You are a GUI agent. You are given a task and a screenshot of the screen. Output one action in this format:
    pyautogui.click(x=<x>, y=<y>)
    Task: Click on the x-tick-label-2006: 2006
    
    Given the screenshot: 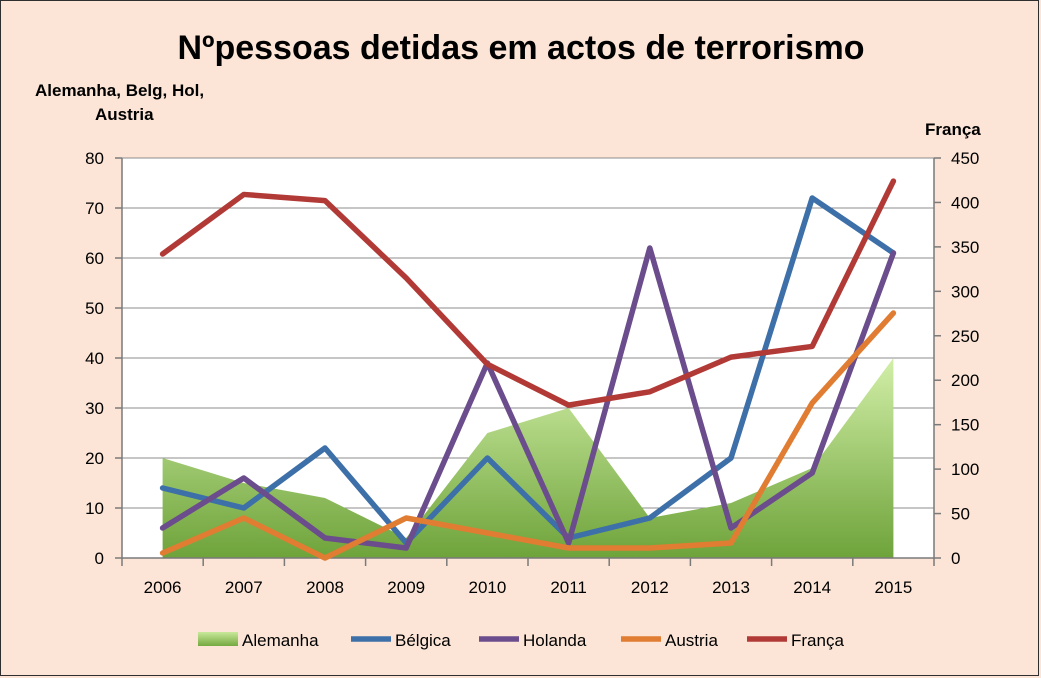 What is the action you would take?
    pyautogui.click(x=163, y=587)
    